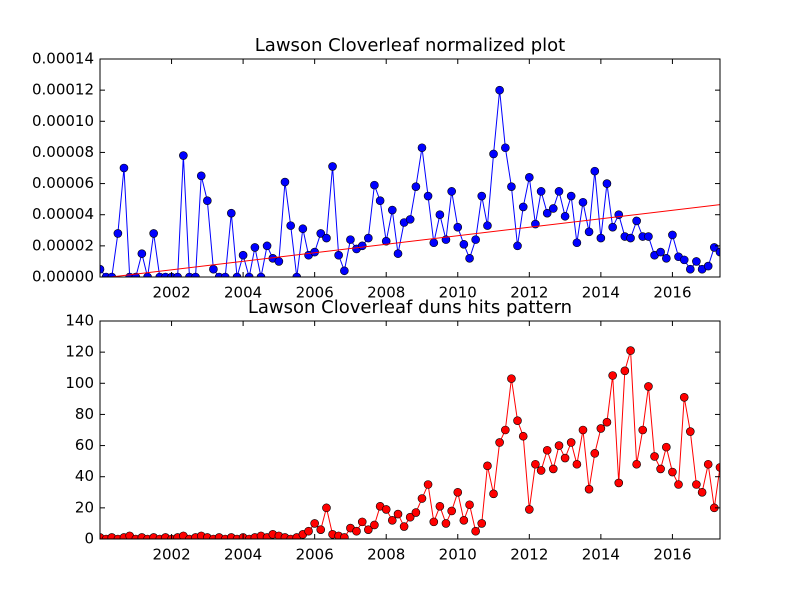 The width and height of the screenshot is (800, 600). What do you see at coordinates (63, 152) in the screenshot?
I see `y-tick-label: 0.00008` at bounding box center [63, 152].